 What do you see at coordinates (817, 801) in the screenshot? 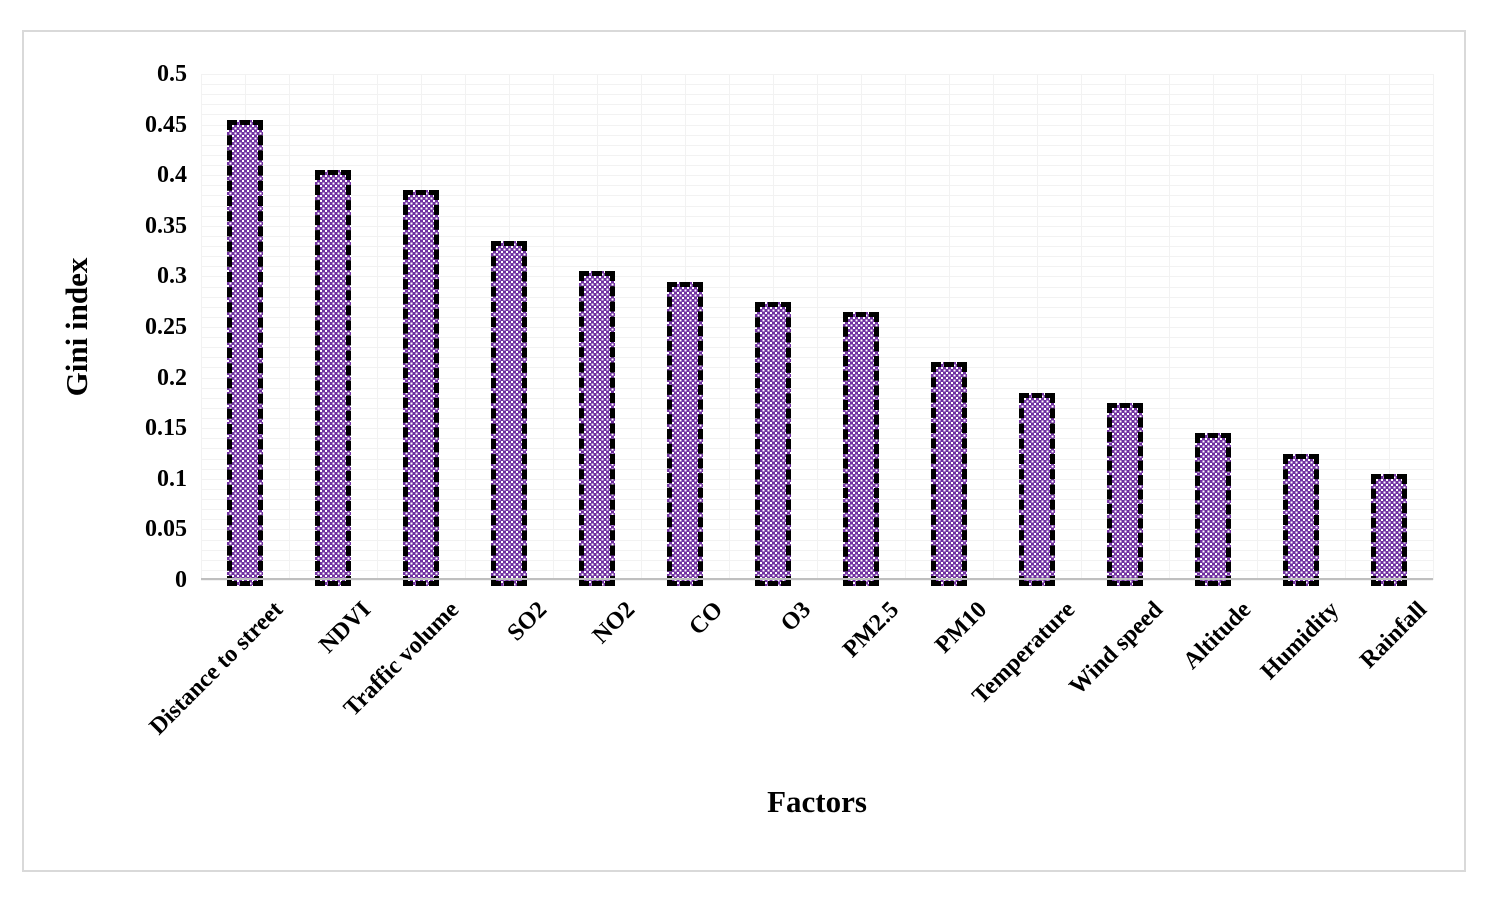
I see `x-axis-title: Factors` at bounding box center [817, 801].